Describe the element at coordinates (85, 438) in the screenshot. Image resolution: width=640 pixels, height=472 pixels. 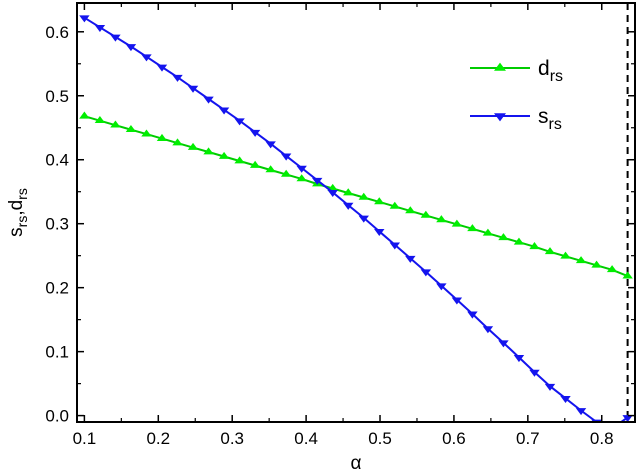
I see `x-tick-label: 0.1` at that location.